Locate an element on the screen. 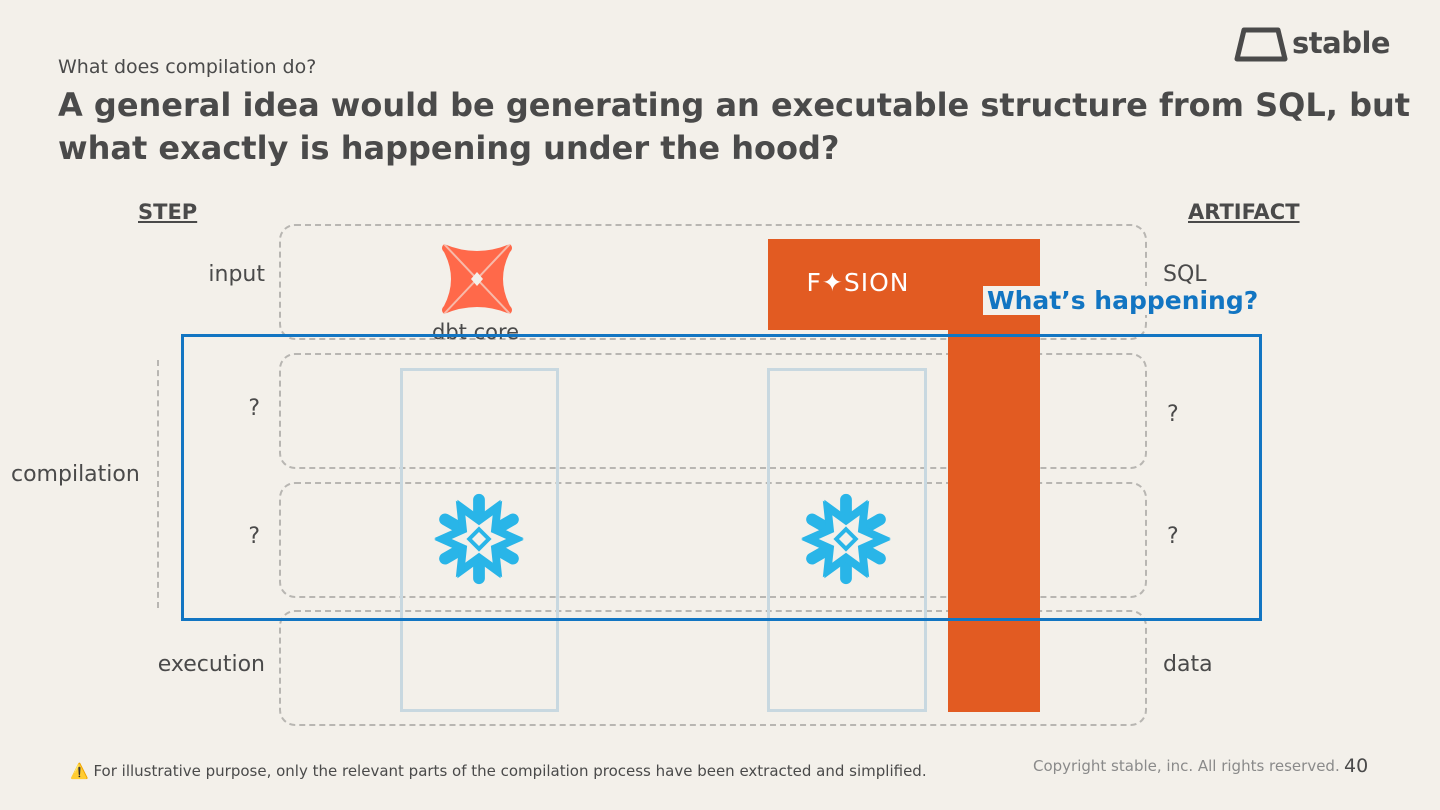 Image resolution: width=1440 pixels, height=810 pixels. artifact-compile-2: ? is located at coordinates (1173, 536).